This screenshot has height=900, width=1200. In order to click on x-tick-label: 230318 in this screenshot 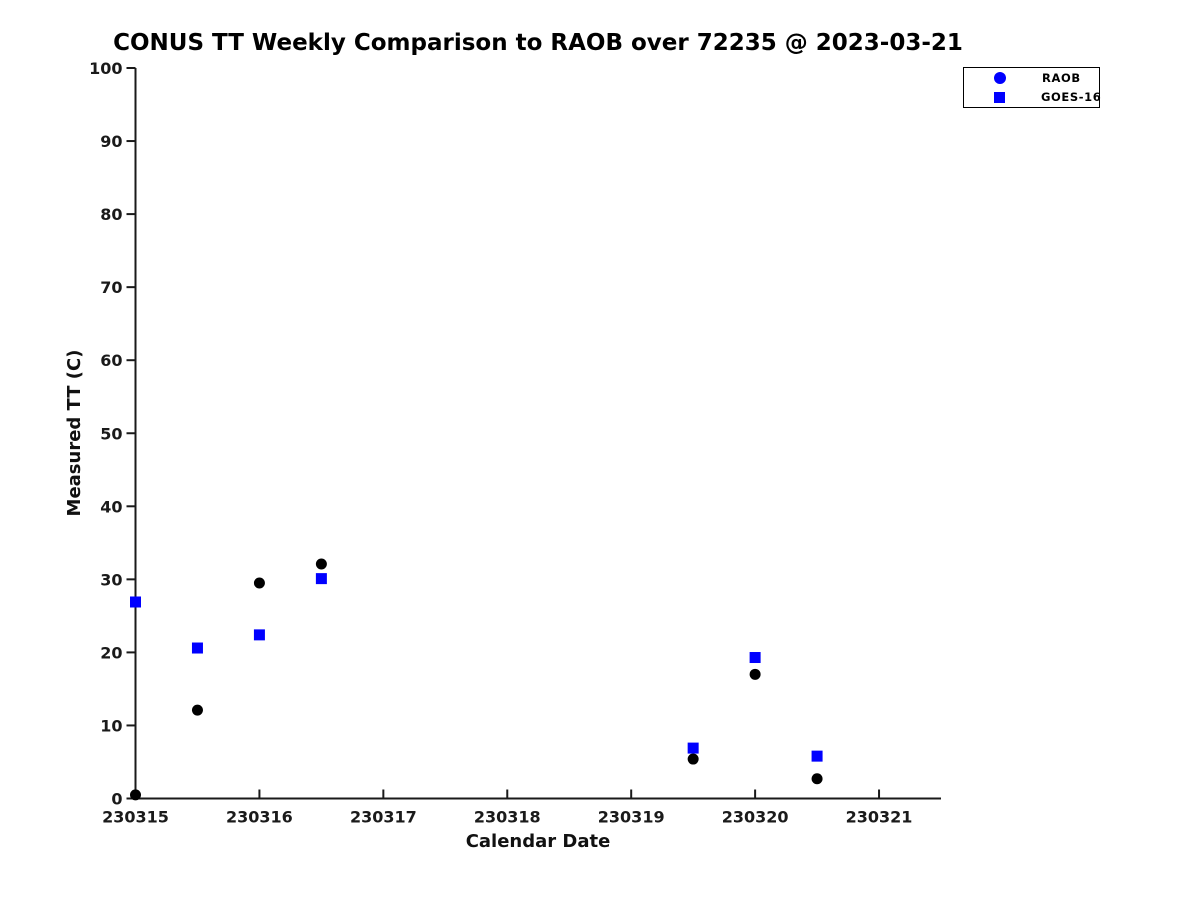, I will do `click(507, 817)`.